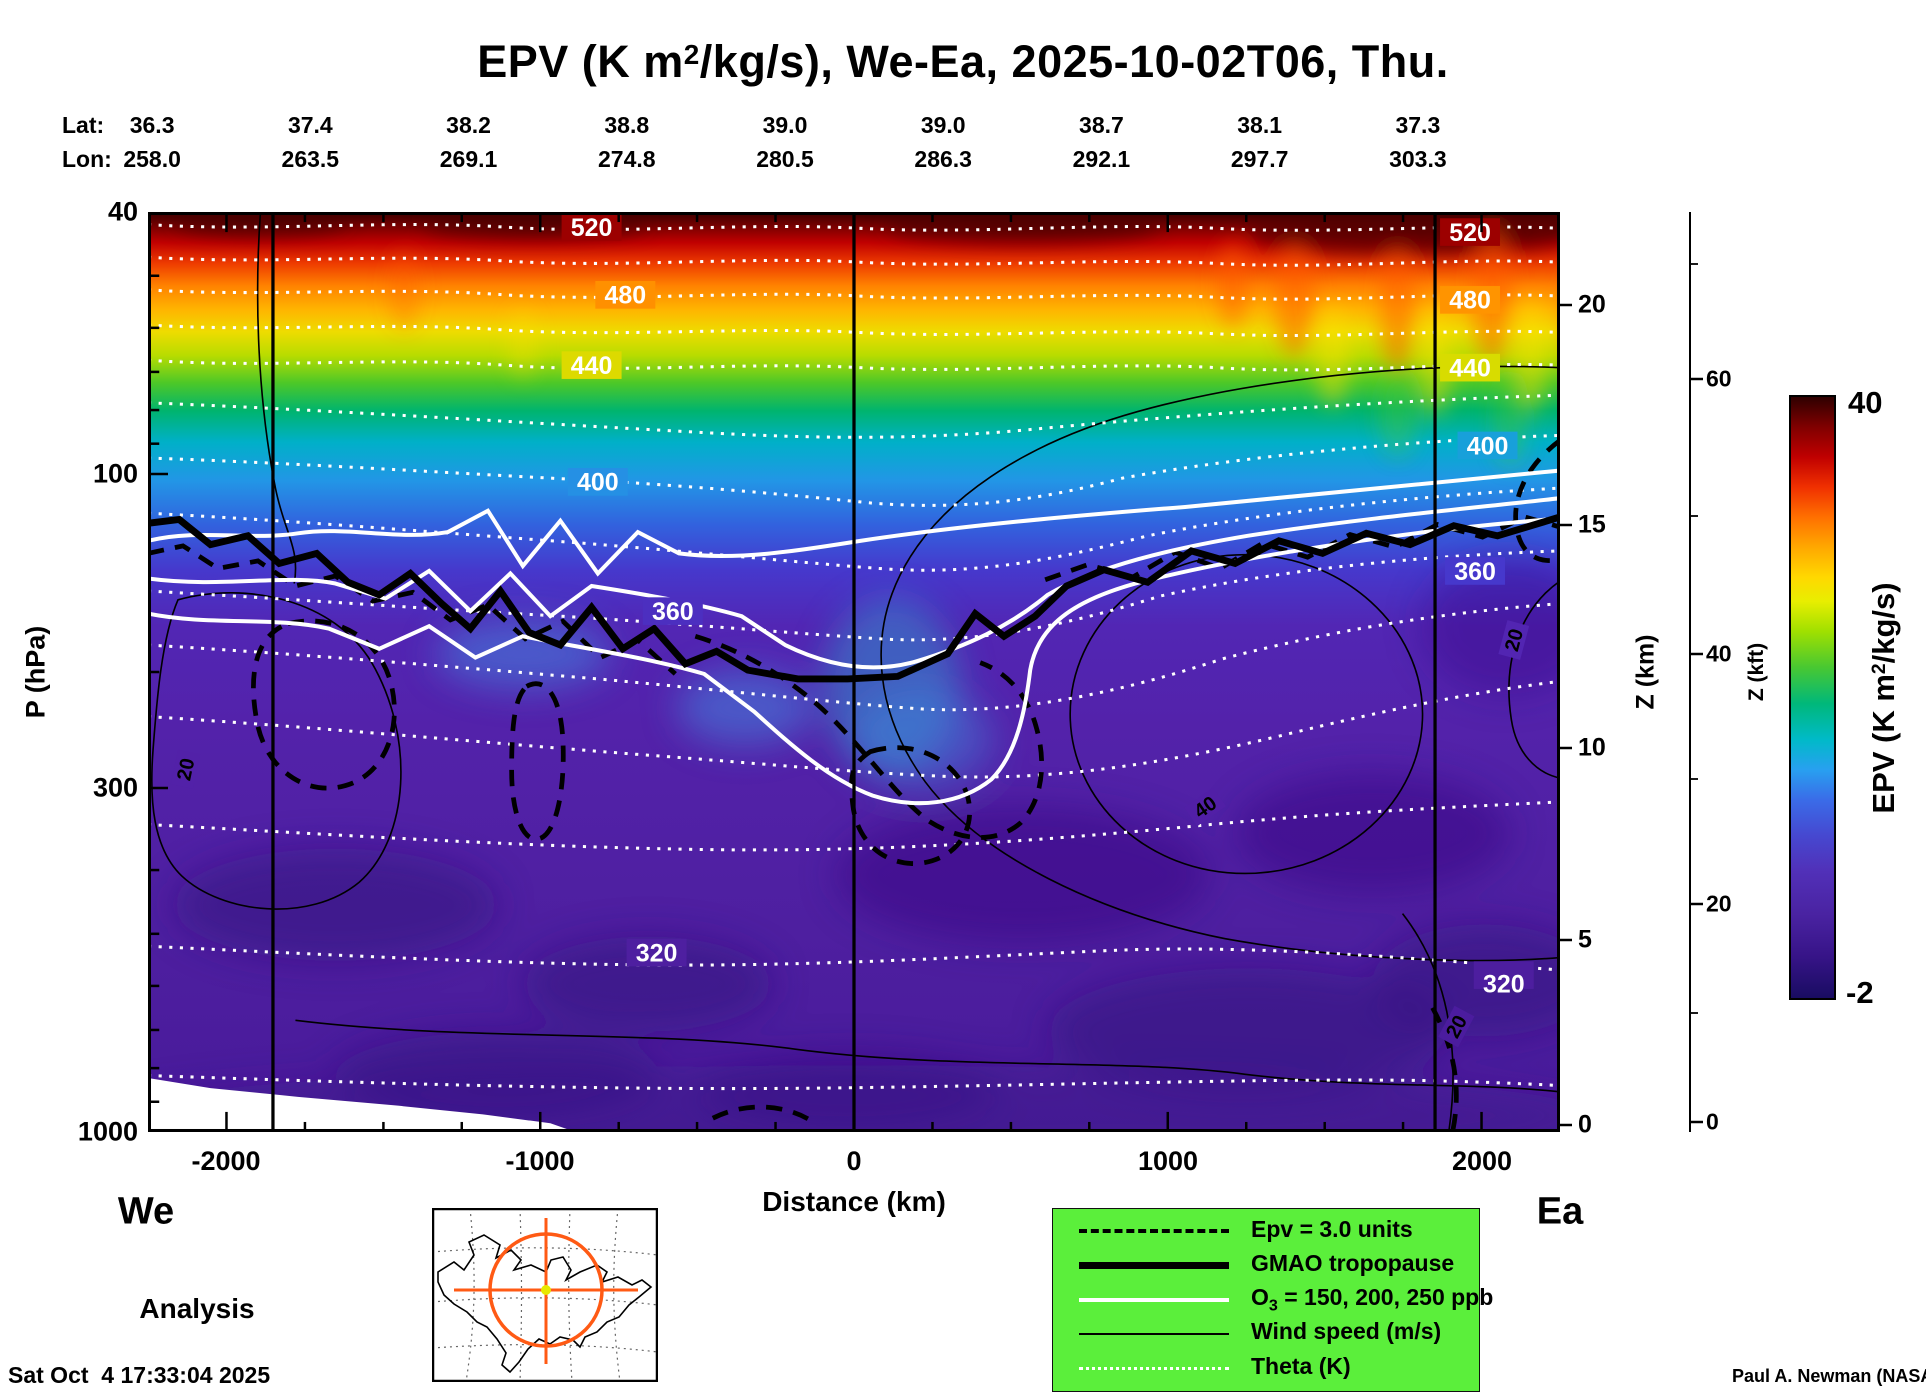 This screenshot has width=1926, height=1394. What do you see at coordinates (1696, 672) in the screenshot?
I see `z-kft-axis` at bounding box center [1696, 672].